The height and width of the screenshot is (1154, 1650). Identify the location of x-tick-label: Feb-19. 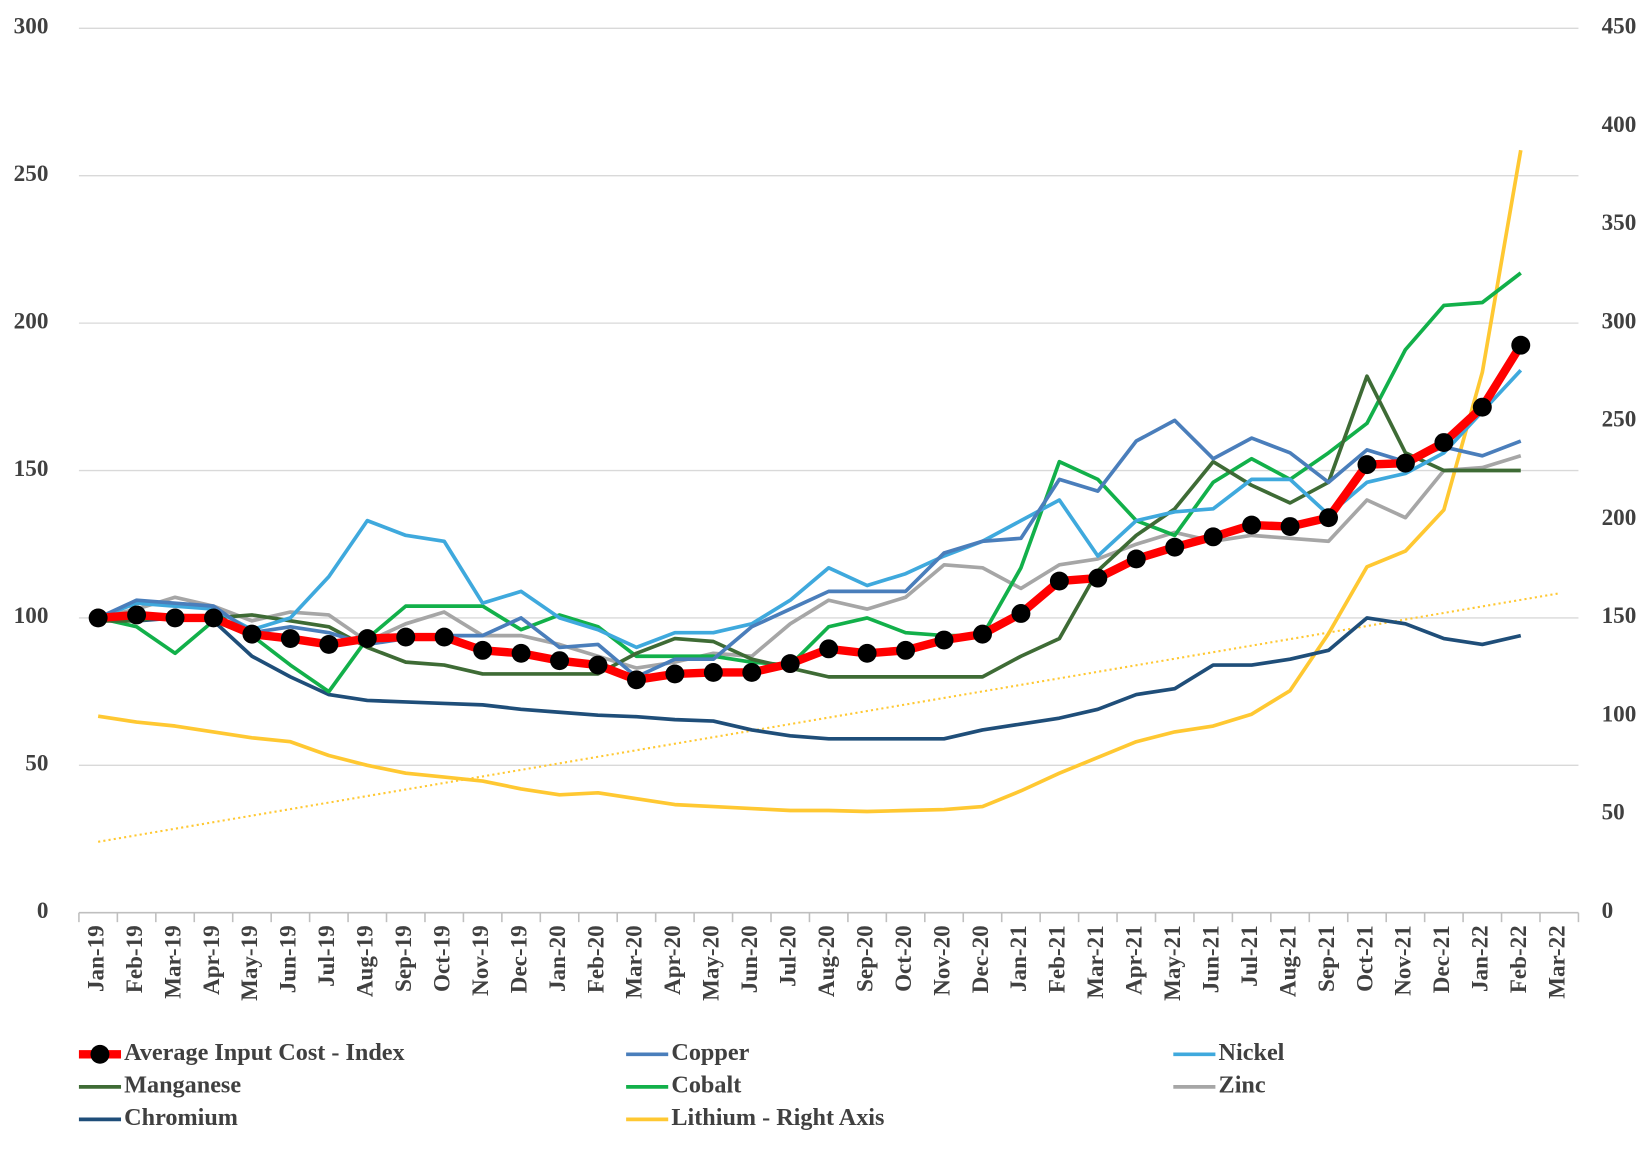
(134, 959).